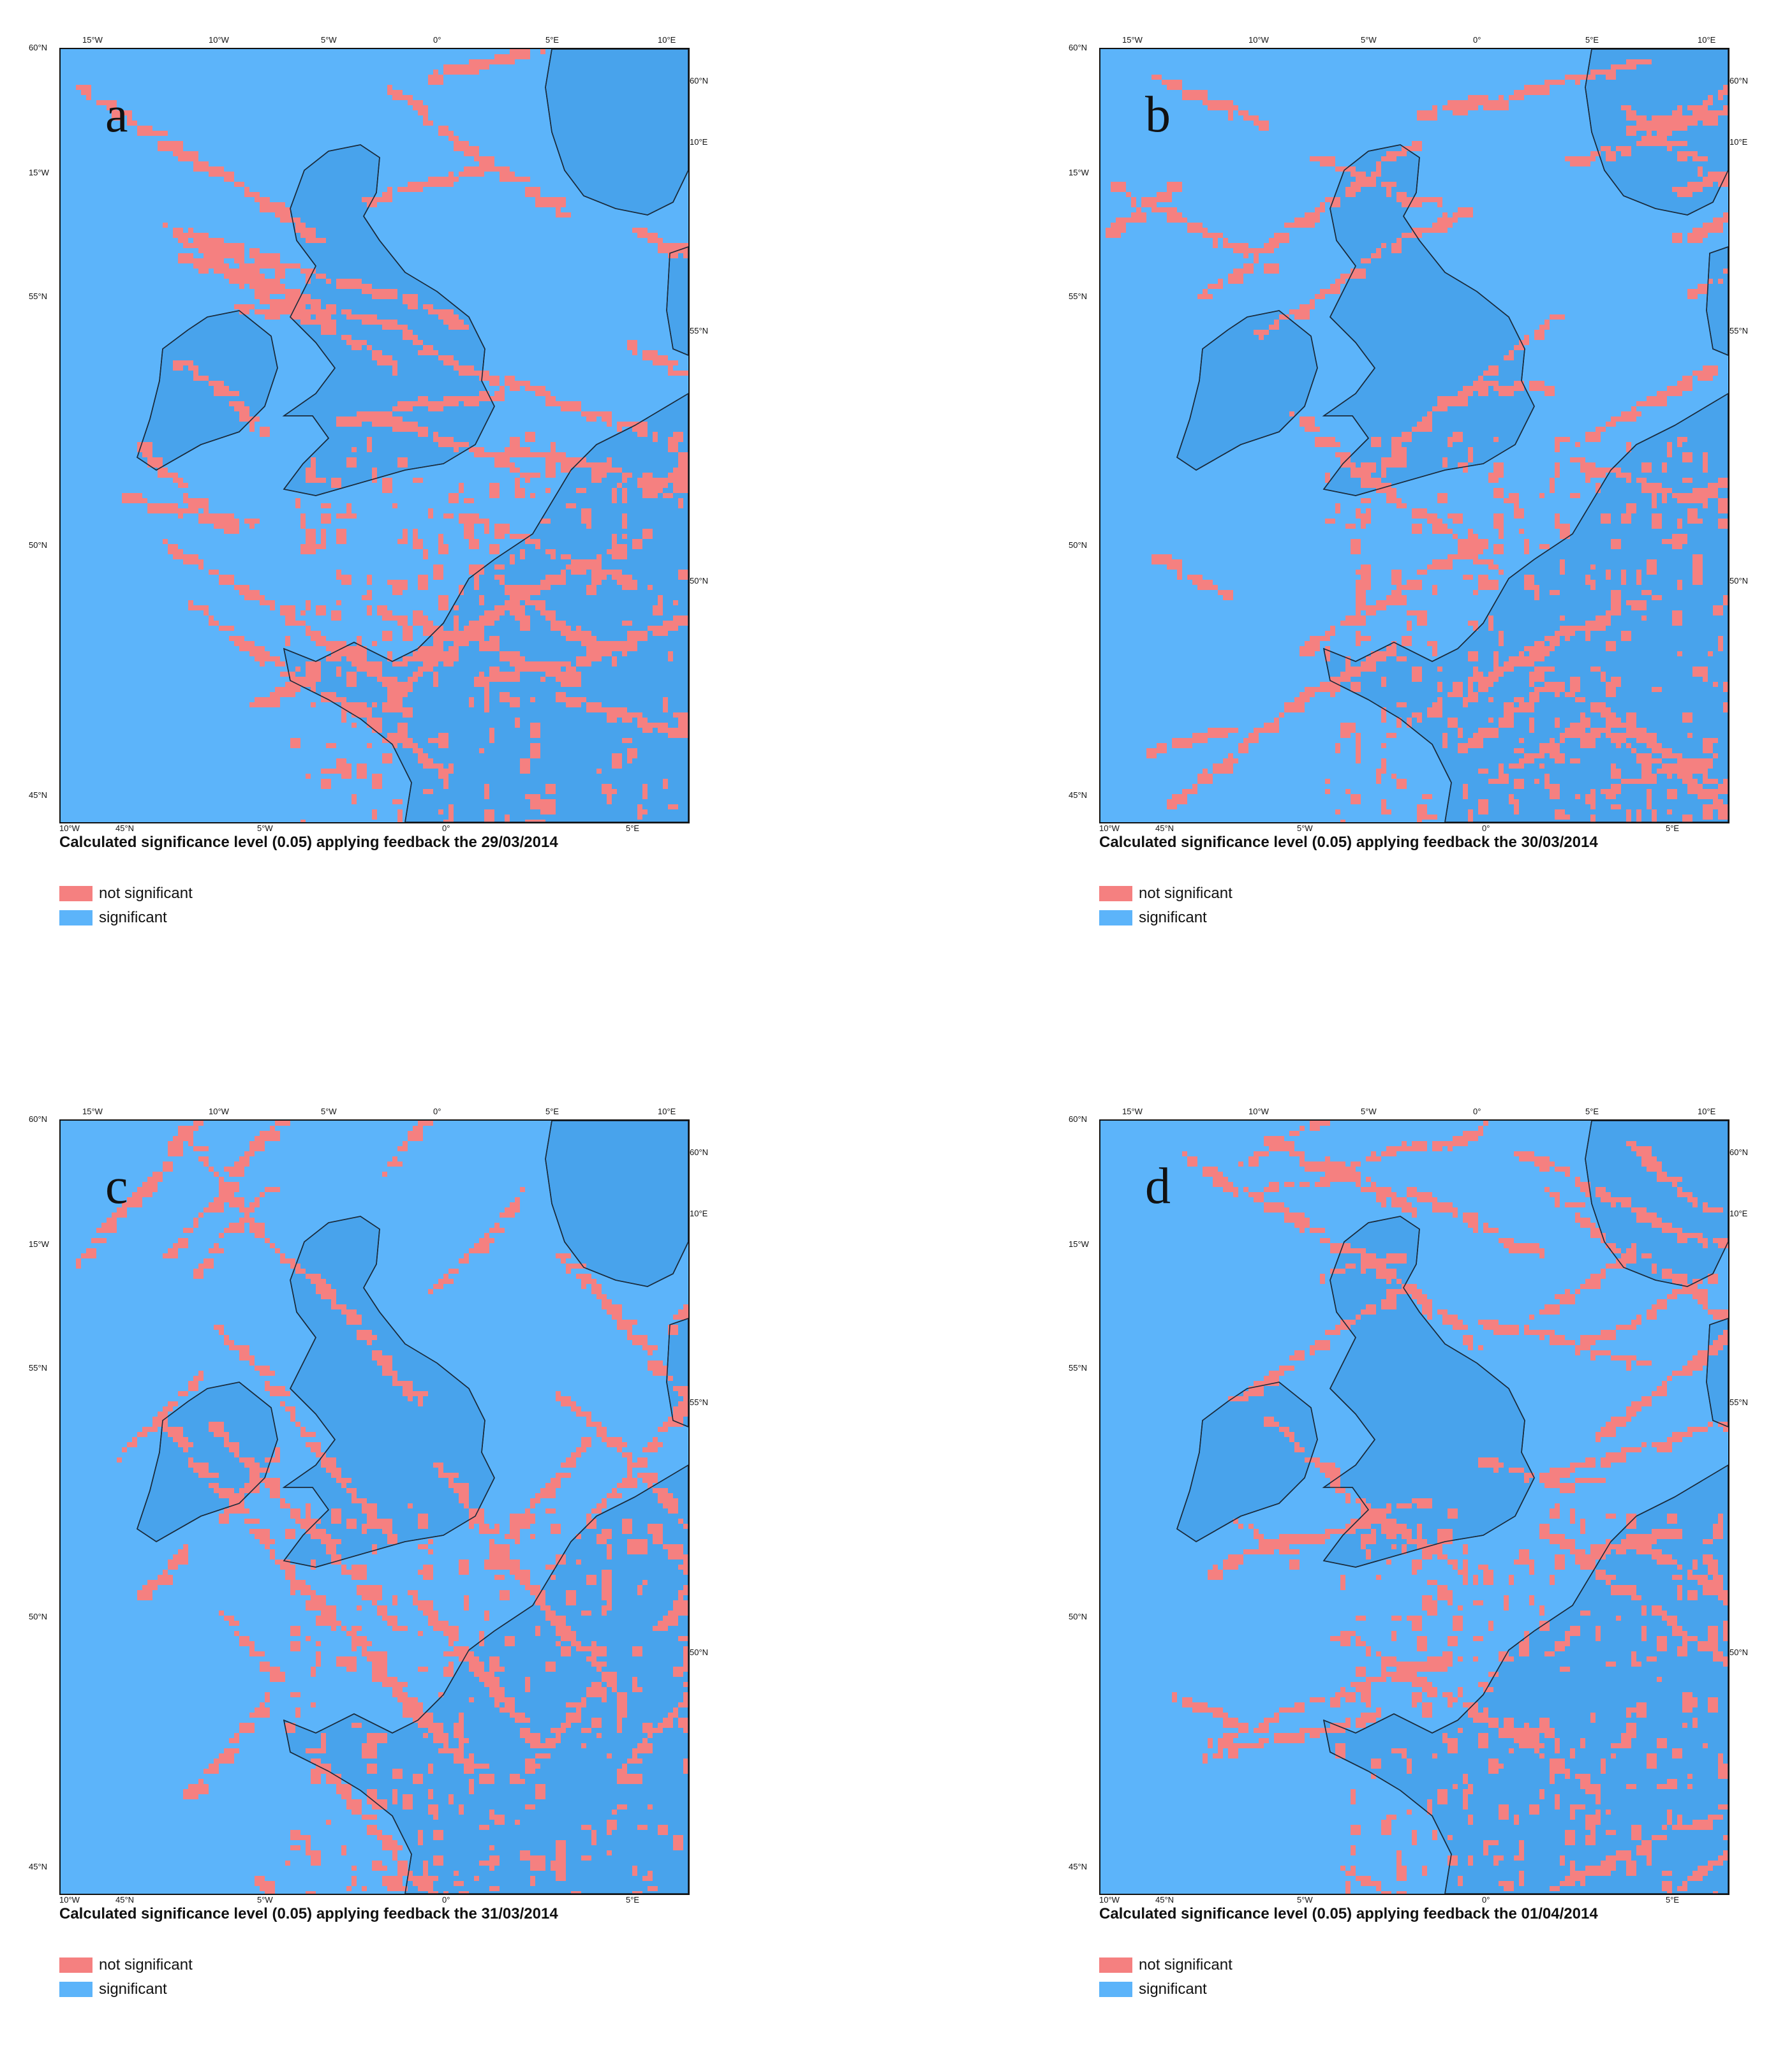 Image resolution: width=1792 pixels, height=2057 pixels. I want to click on left-tick-label: 45°N, so click(1078, 795).